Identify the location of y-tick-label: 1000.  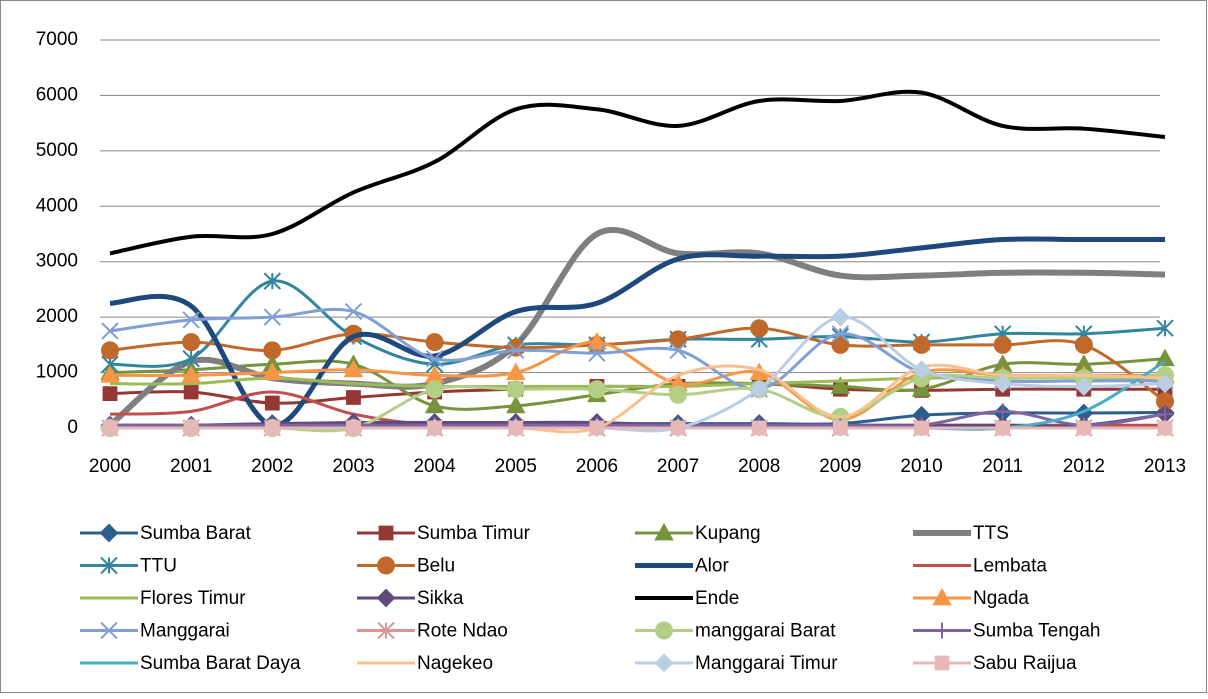
(57, 372).